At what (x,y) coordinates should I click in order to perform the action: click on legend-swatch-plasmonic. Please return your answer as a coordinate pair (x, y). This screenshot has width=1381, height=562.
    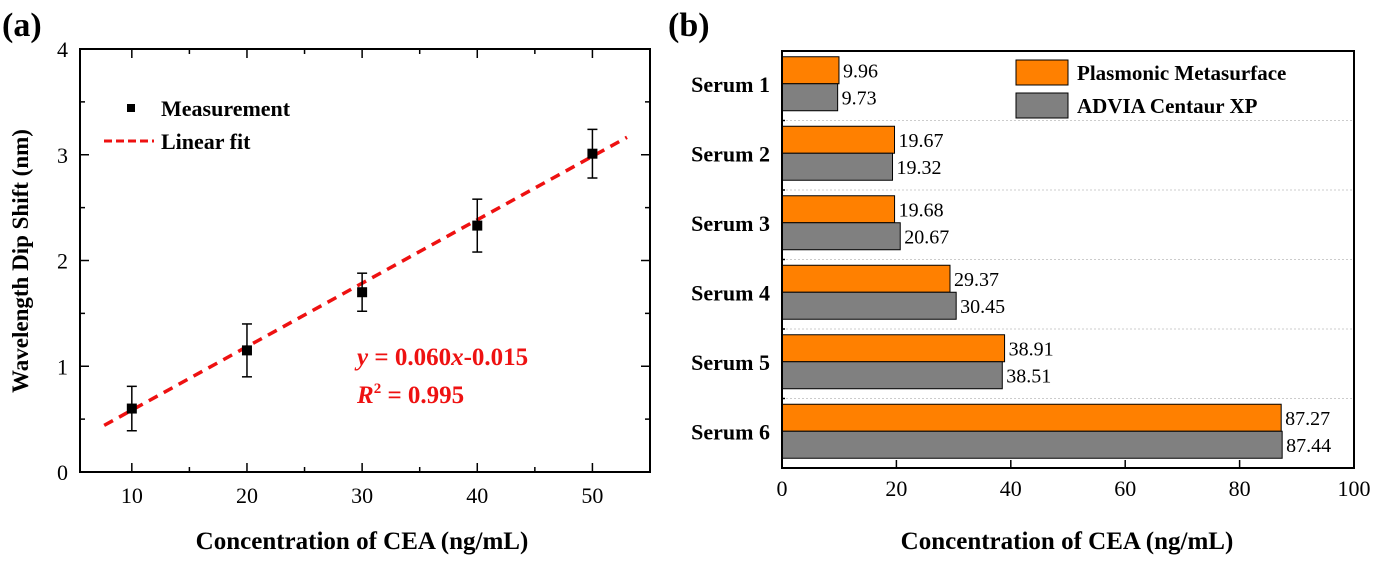
    Looking at the image, I should click on (1042, 72).